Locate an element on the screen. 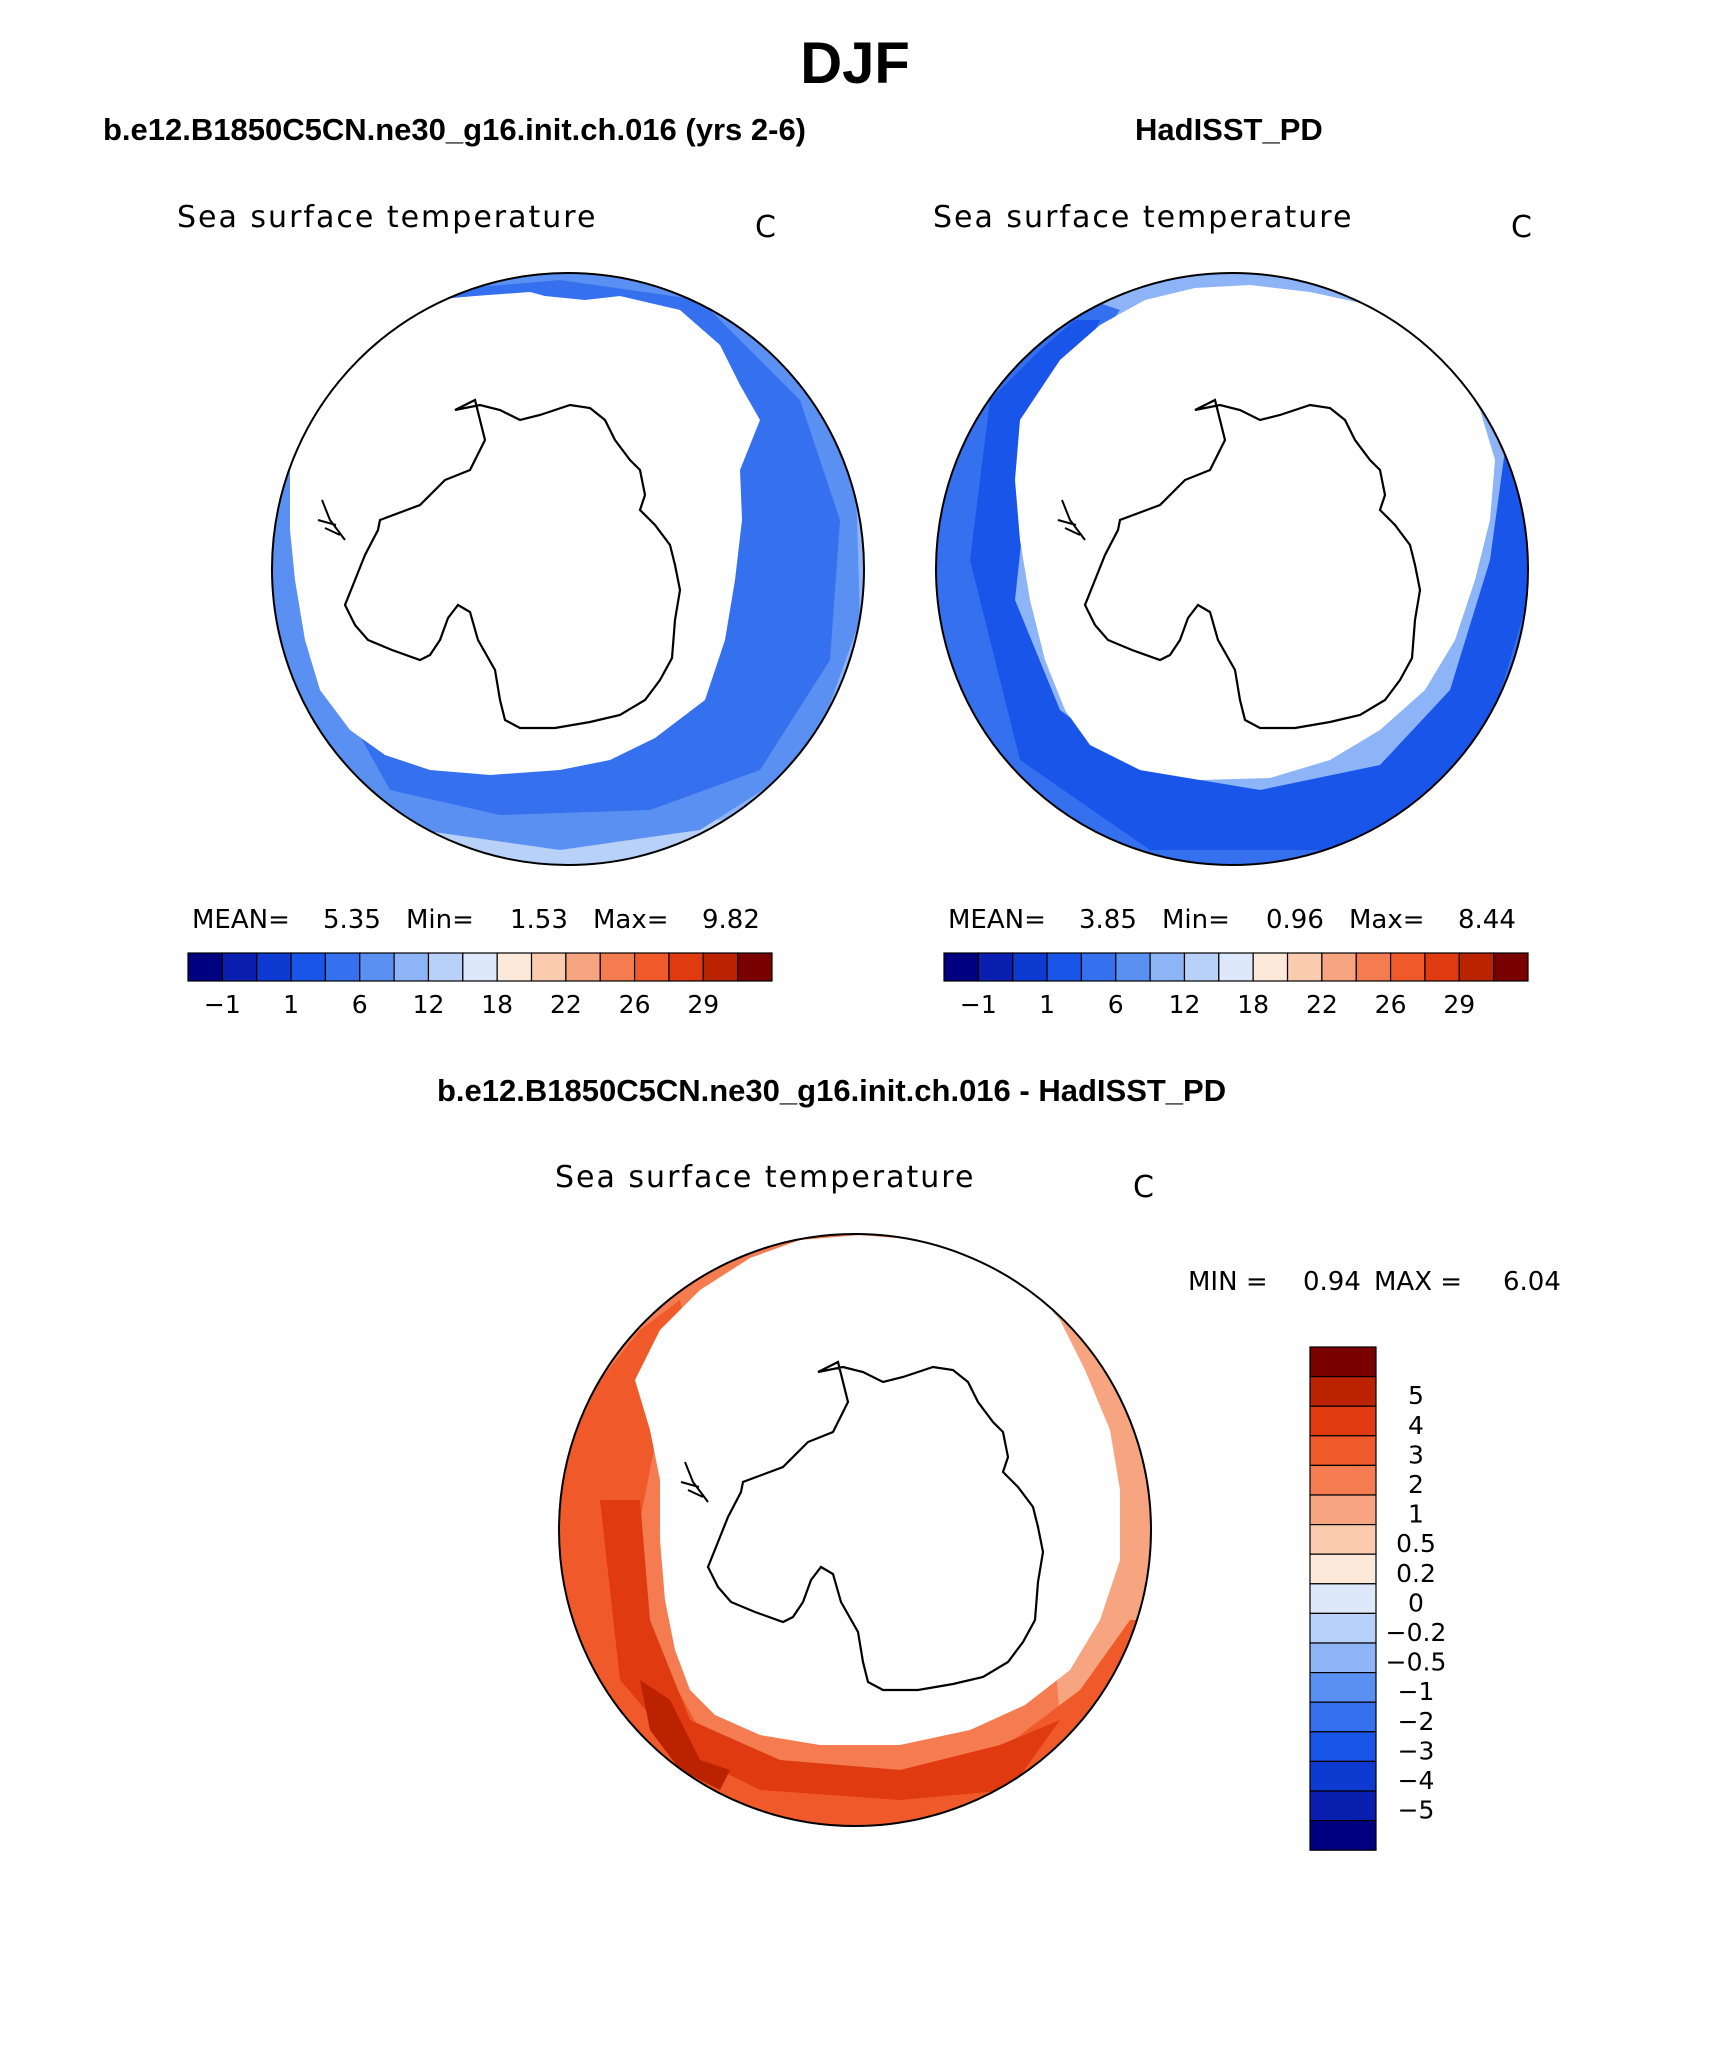 The width and height of the screenshot is (1710, 2056). obs-colorbar-tick-label: 6 is located at coordinates (1116, 1004).